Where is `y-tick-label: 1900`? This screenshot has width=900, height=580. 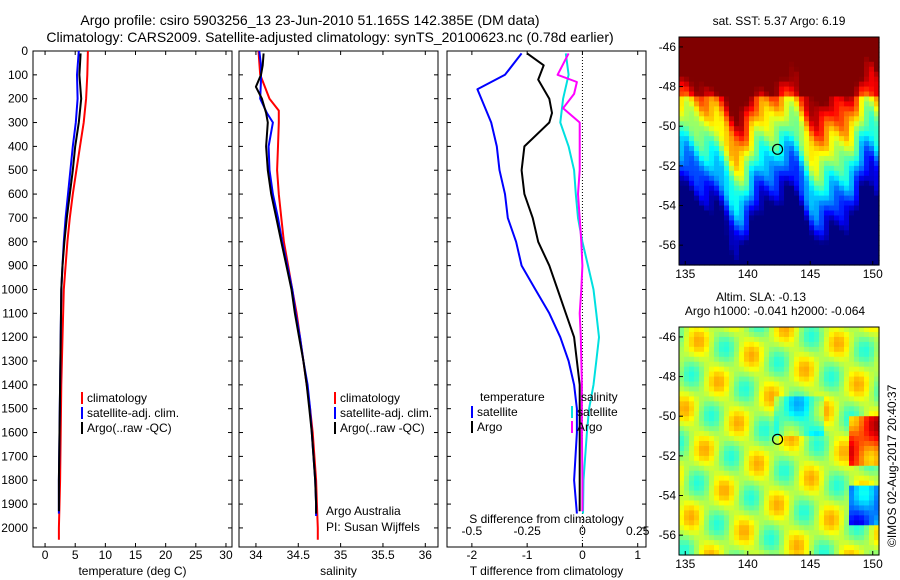 y-tick-label: 1900 is located at coordinates (14, 504).